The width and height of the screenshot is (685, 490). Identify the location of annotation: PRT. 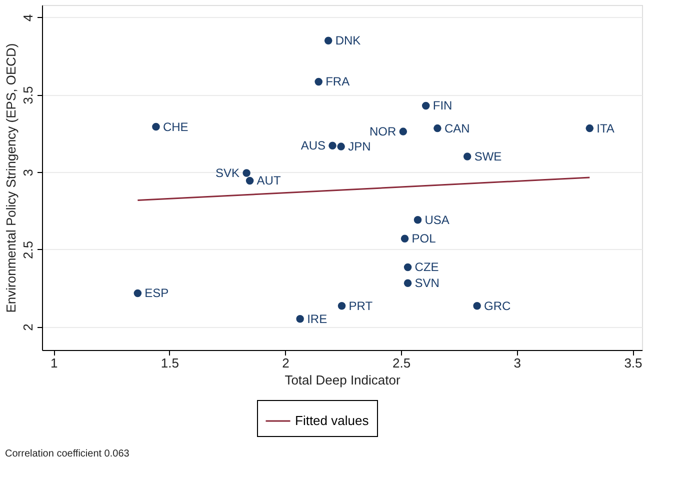
(361, 305).